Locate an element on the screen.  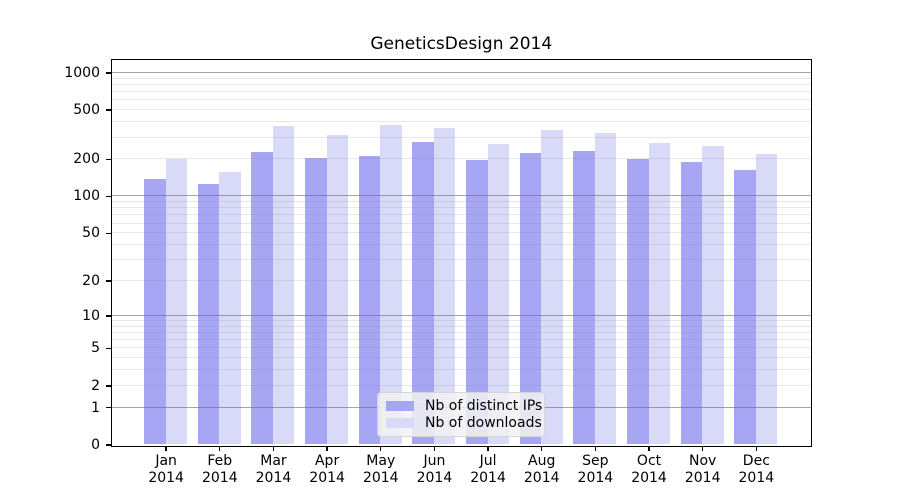
bar-distinct-ips-nov is located at coordinates (691, 303).